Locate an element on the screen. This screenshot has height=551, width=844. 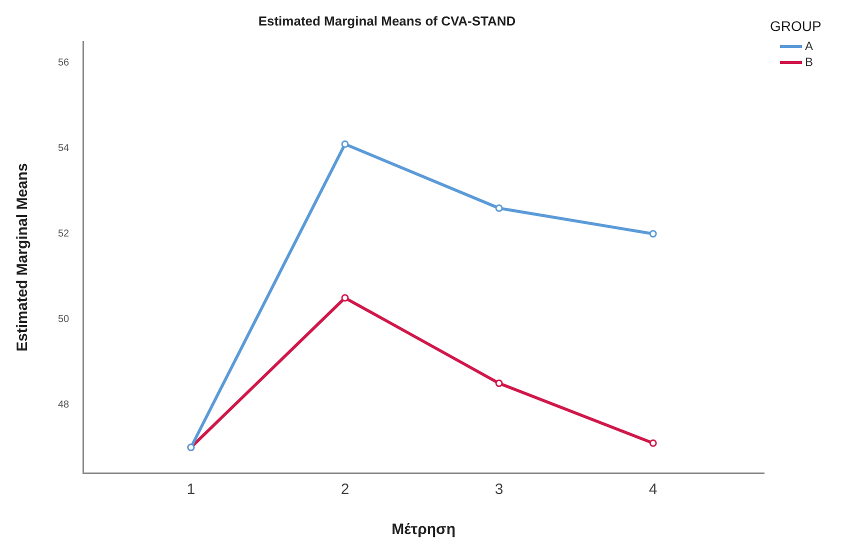
x-tick-label: 1 is located at coordinates (191, 489).